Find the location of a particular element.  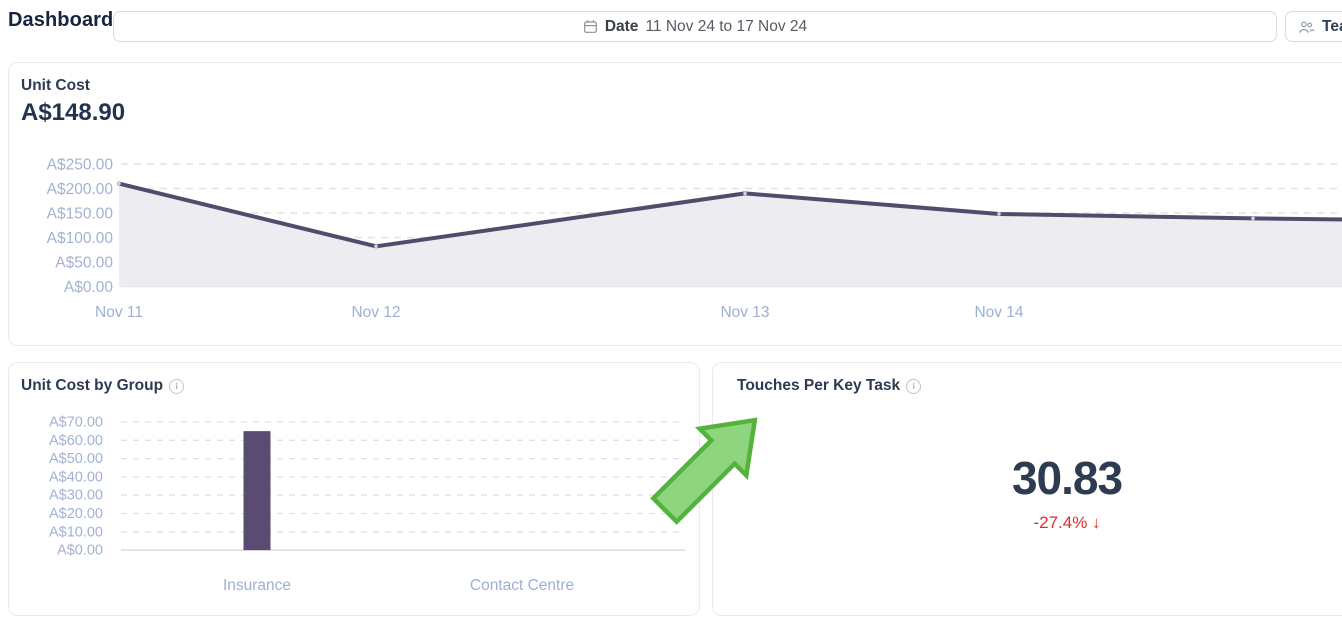

svg-text: Nov 14 is located at coordinates (998, 312).